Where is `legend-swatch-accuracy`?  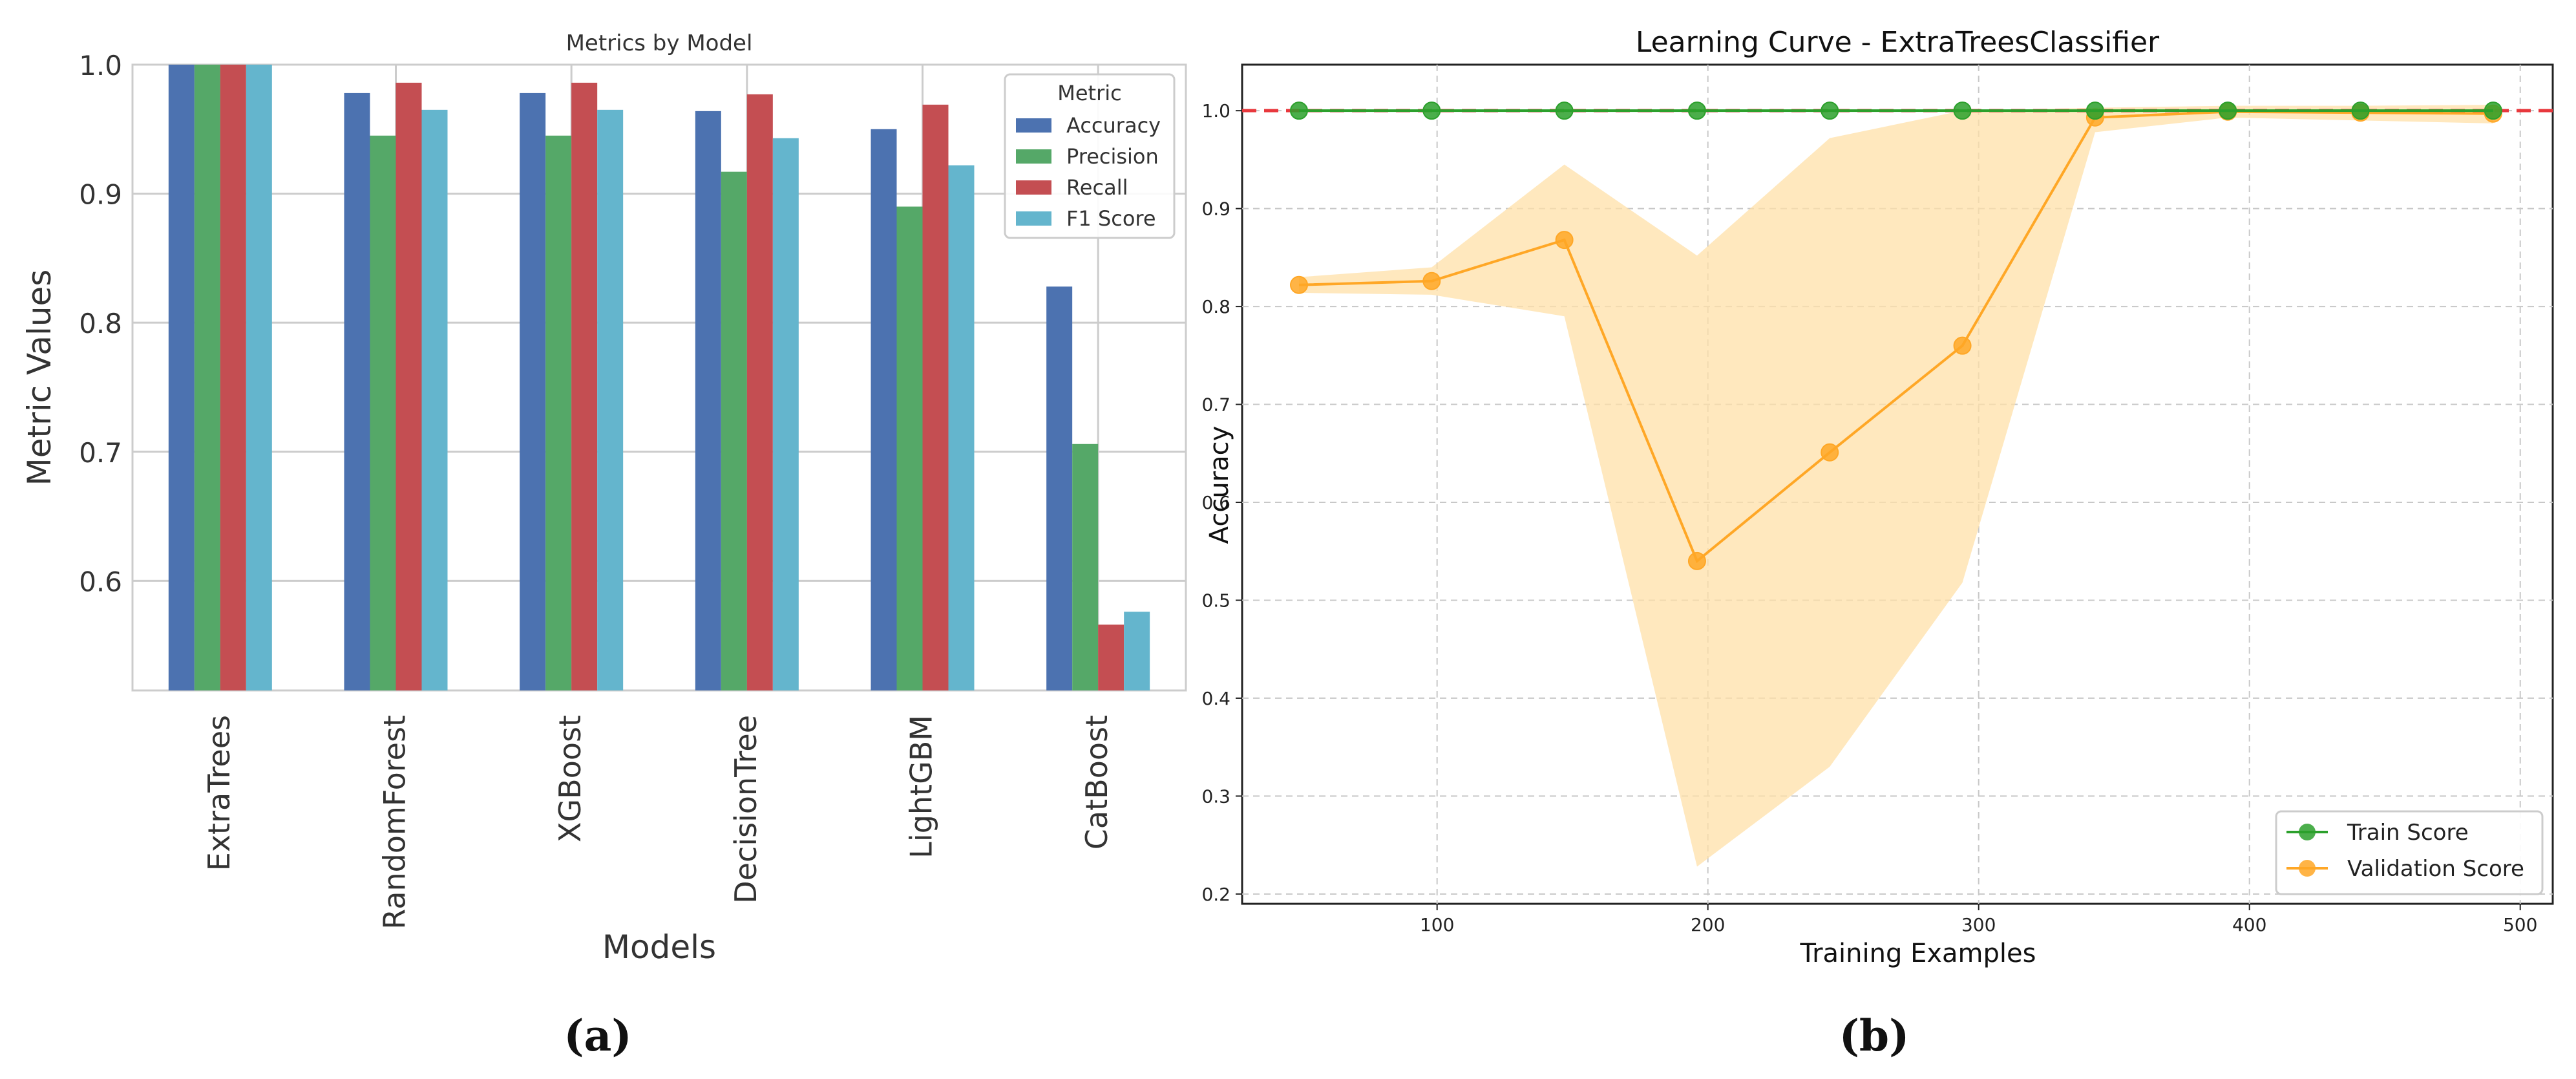 legend-swatch-accuracy is located at coordinates (1033, 125).